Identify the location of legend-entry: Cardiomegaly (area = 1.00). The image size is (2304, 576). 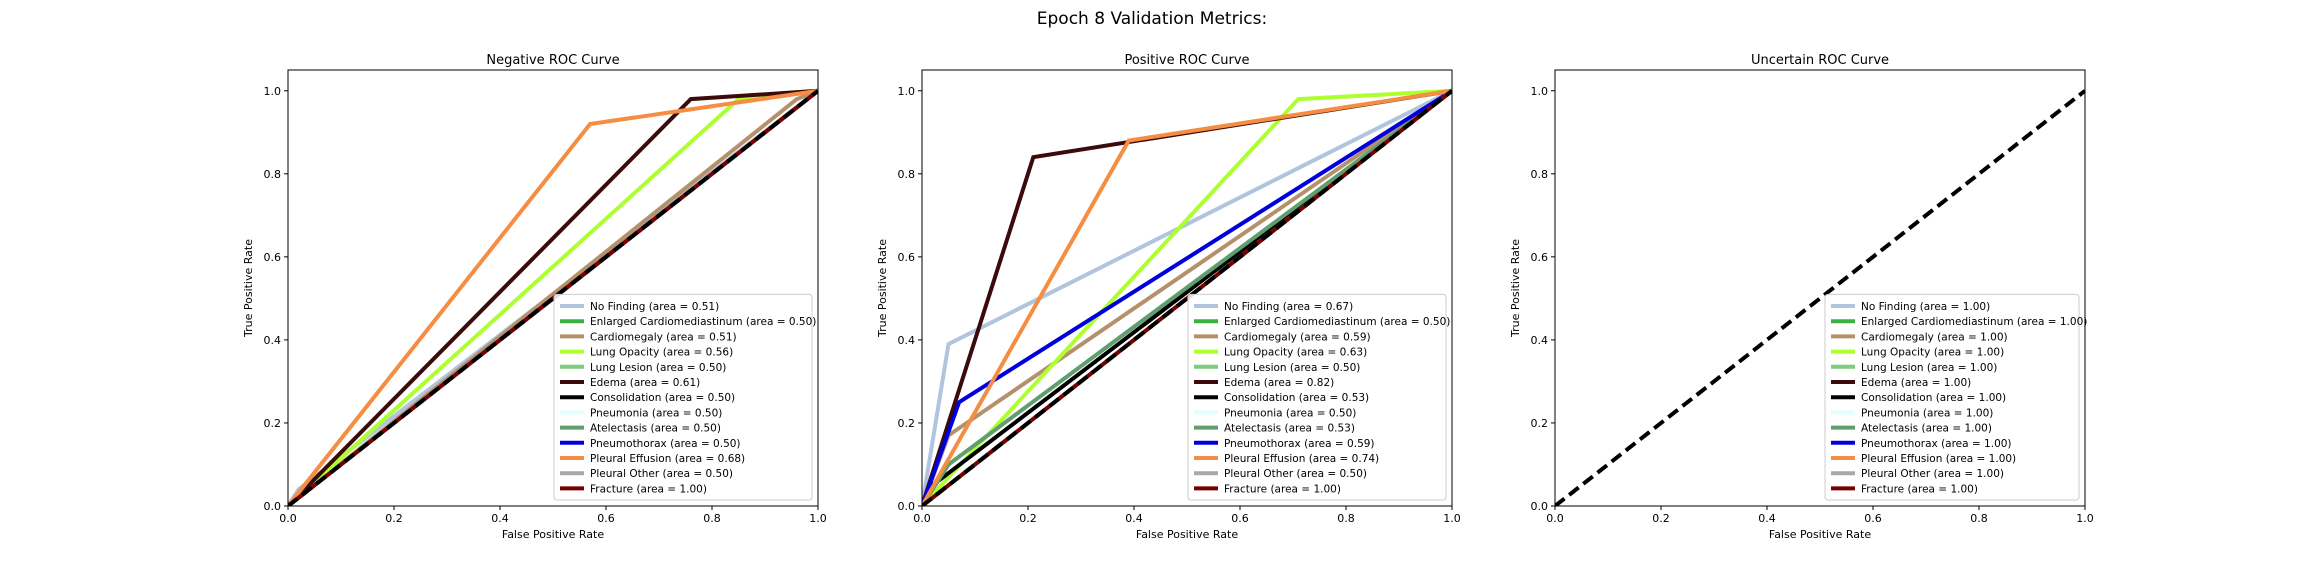
(1934, 337).